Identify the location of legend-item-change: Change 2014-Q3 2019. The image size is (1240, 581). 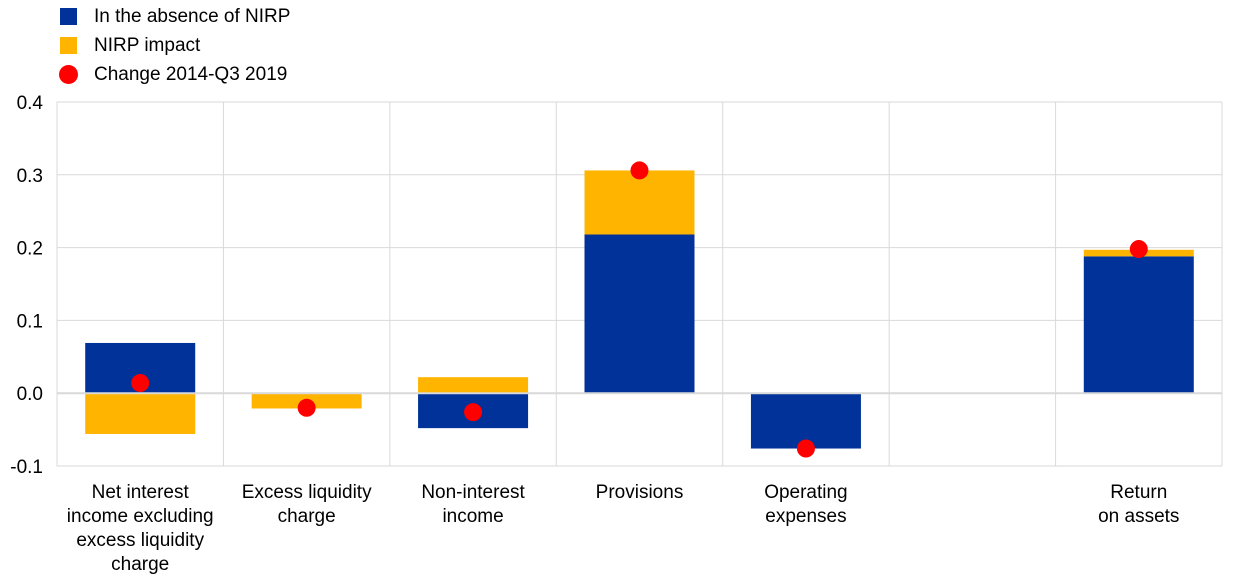
(173, 74).